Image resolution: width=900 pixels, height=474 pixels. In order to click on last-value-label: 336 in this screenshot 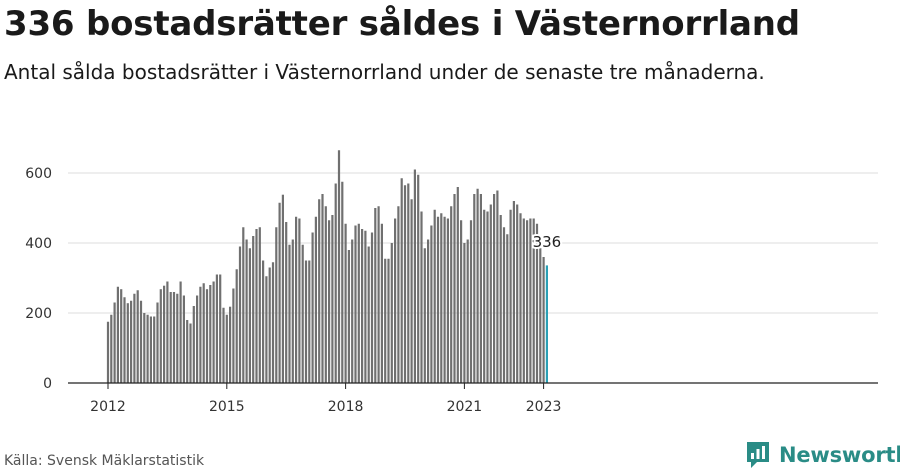, I will do `click(547, 242)`.